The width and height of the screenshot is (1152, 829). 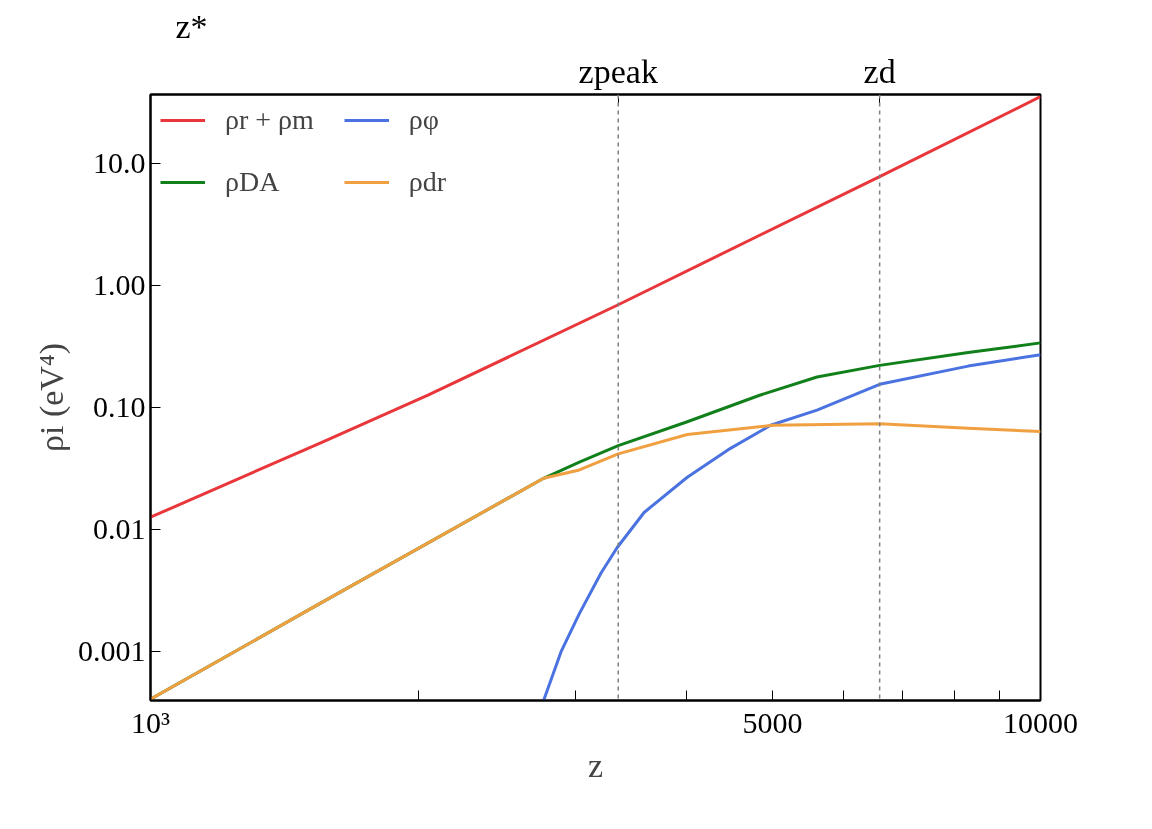 What do you see at coordinates (595, 765) in the screenshot?
I see `x-axis-title: z` at bounding box center [595, 765].